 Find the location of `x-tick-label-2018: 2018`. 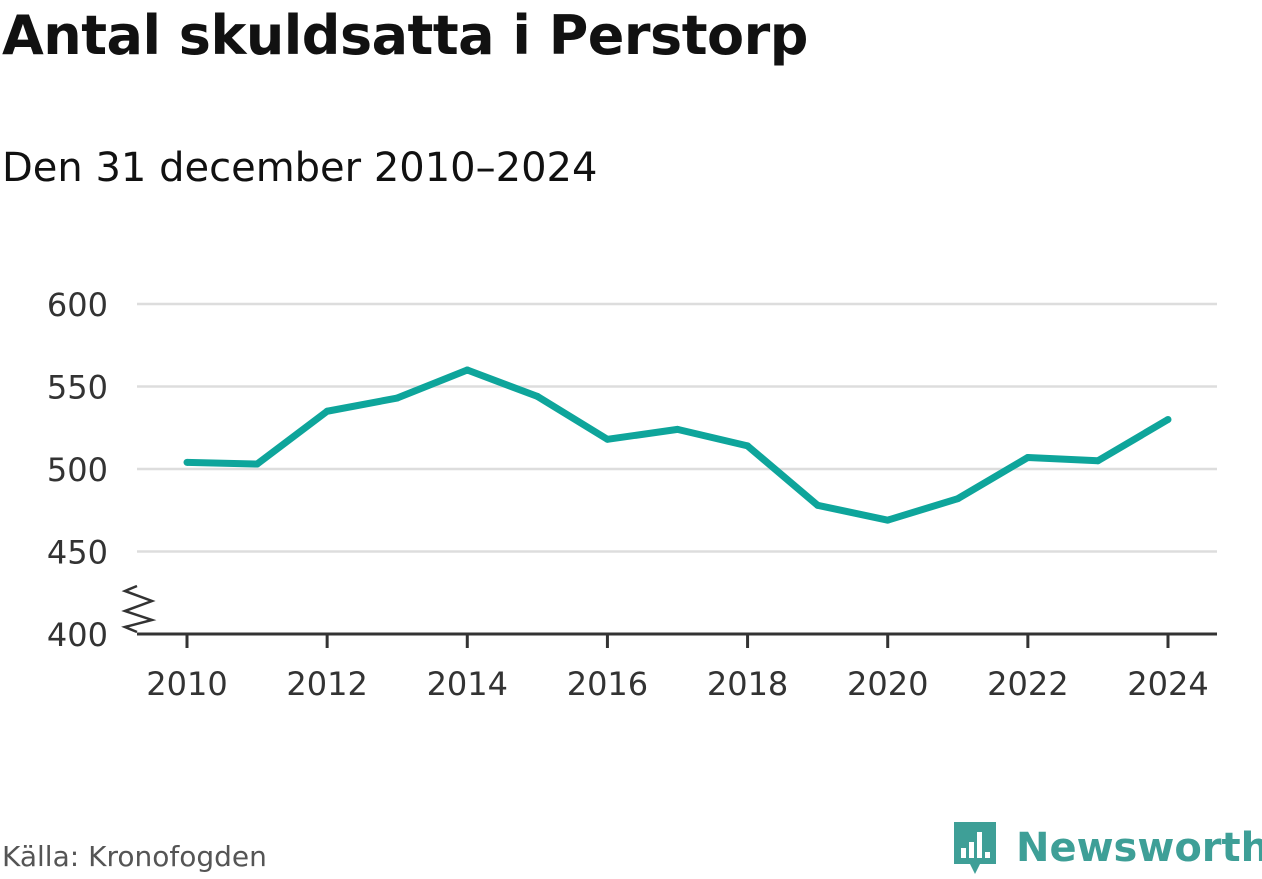

x-tick-label-2018: 2018 is located at coordinates (747, 684).